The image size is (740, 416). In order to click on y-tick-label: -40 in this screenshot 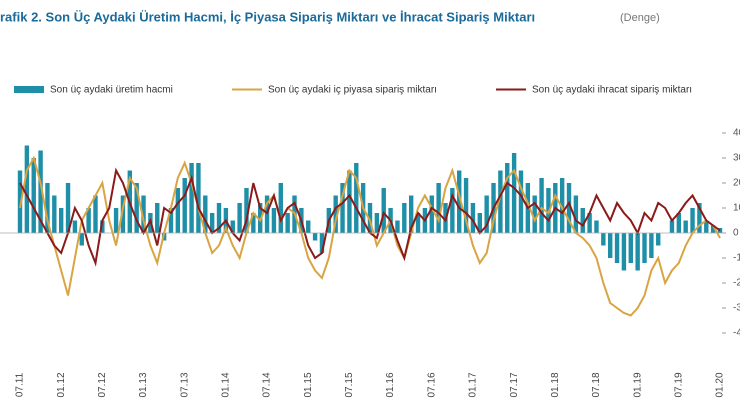, I will do `click(736, 333)`.